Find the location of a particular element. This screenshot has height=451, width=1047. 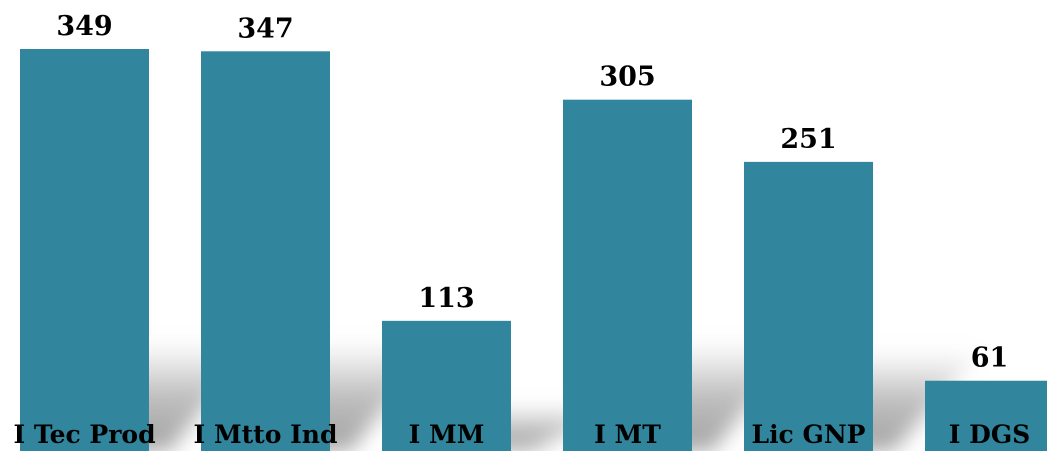

category-label: Lic GNP is located at coordinates (808, 434).